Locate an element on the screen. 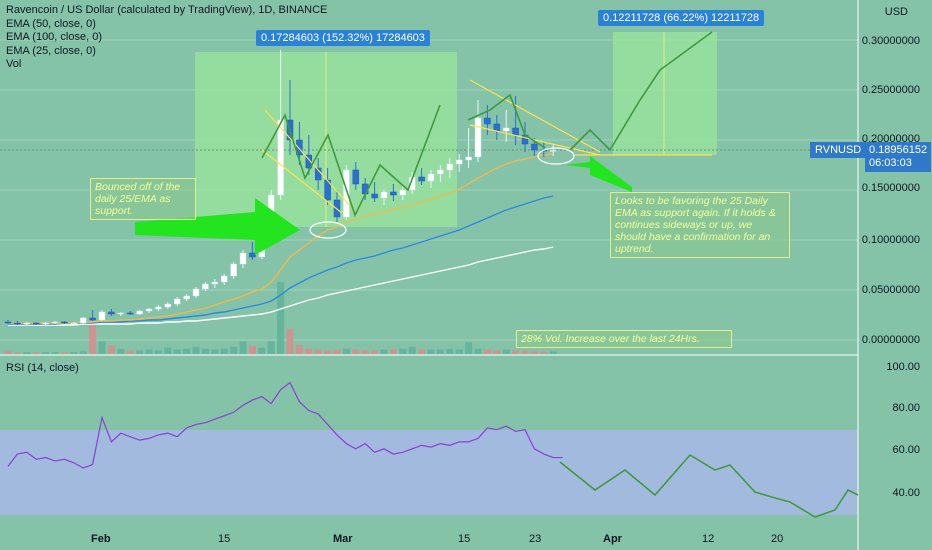  date-label: Mar is located at coordinates (343, 539).